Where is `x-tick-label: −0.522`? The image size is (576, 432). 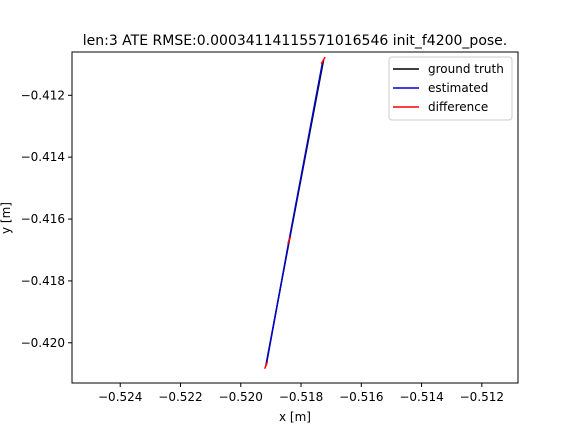 x-tick-label: −0.522 is located at coordinates (180, 397).